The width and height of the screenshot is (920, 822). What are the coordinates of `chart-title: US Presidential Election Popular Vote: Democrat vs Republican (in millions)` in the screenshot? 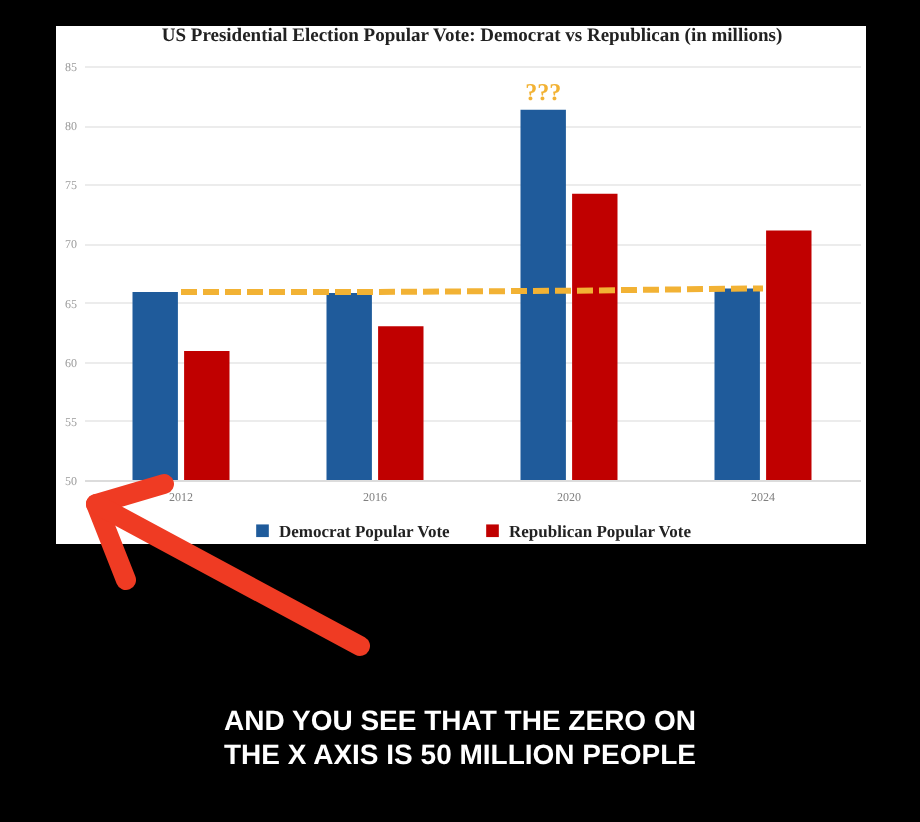 It's located at (472, 37).